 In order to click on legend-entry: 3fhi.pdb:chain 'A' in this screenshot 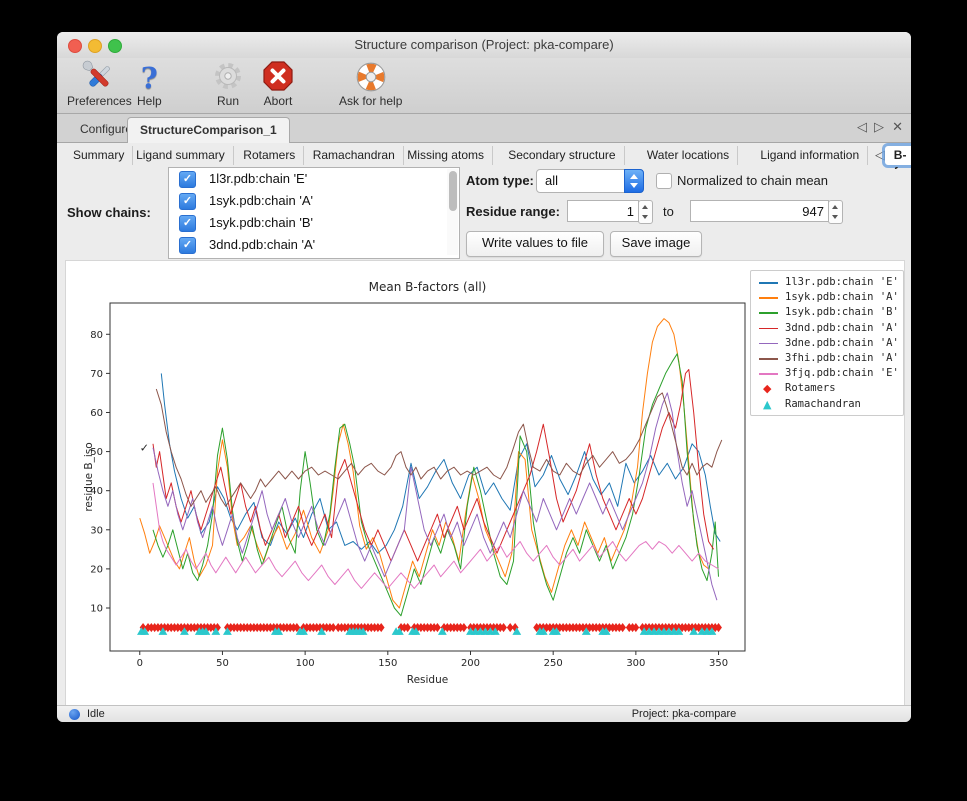, I will do `click(827, 358)`.